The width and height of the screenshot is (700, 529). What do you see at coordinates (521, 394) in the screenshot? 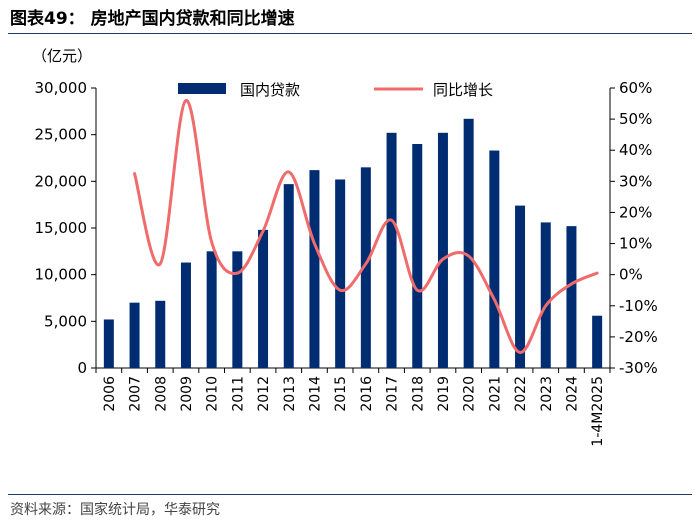
I see `x-tick-label: 2022` at bounding box center [521, 394].